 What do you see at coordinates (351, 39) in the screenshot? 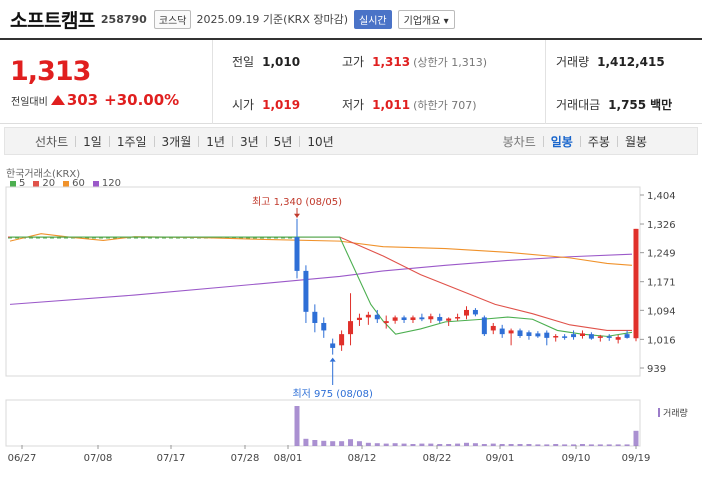
I see `header-divider` at bounding box center [351, 39].